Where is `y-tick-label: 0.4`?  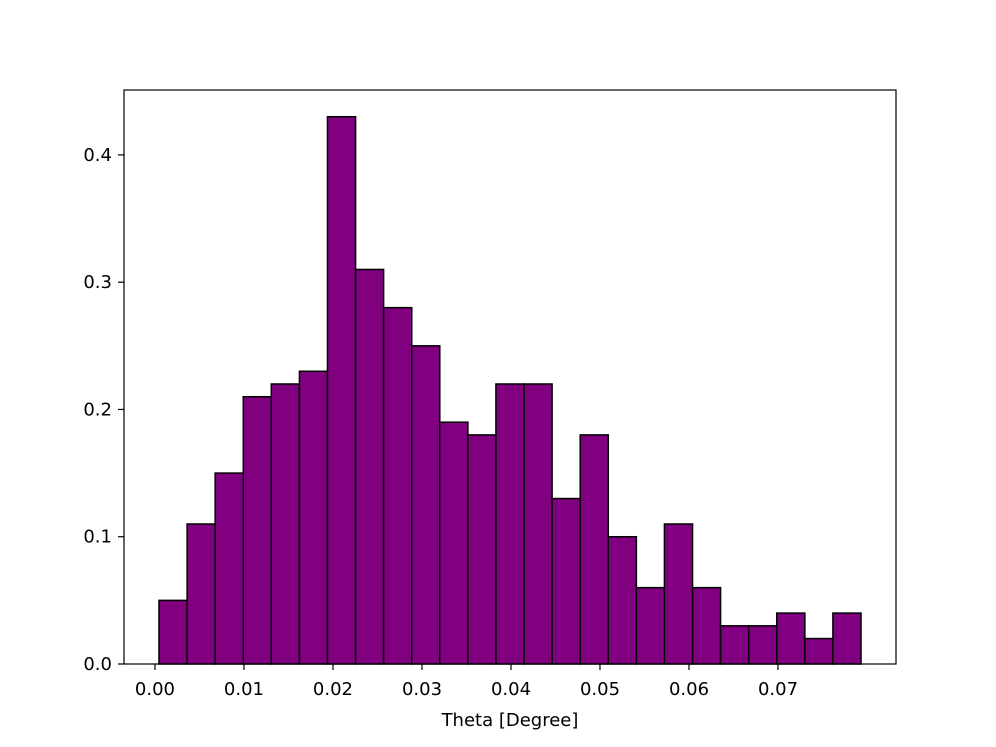 y-tick-label: 0.4 is located at coordinates (97, 155).